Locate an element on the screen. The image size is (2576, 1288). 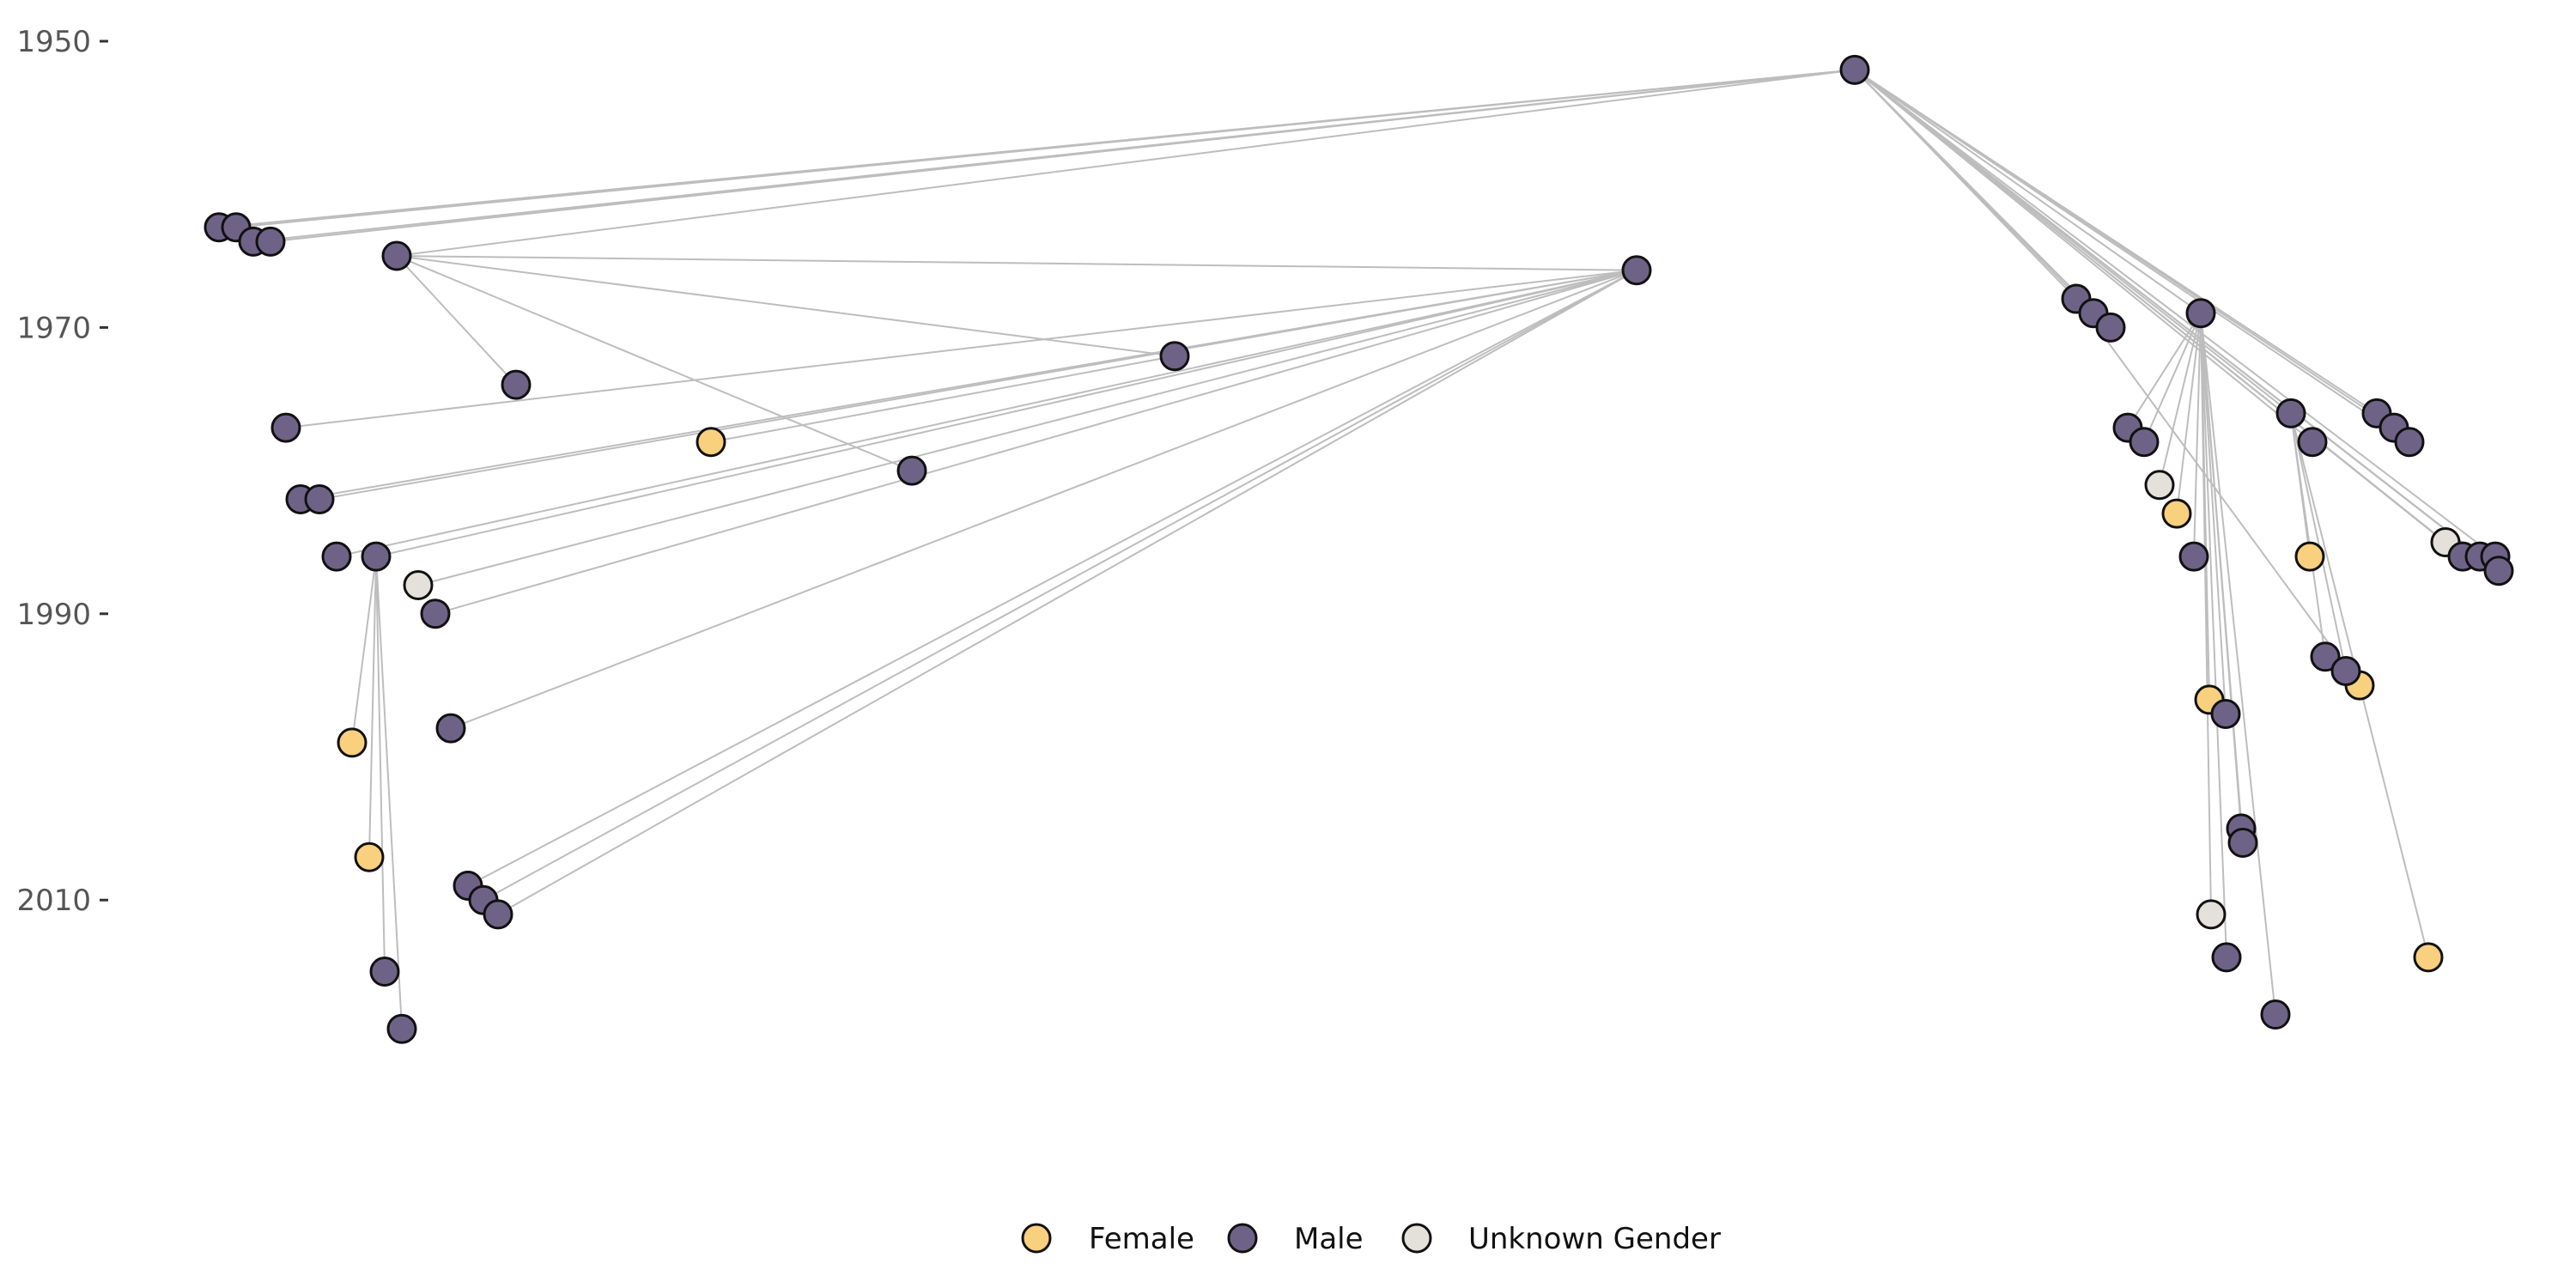
legend-female-marker is located at coordinates (1036, 1239).